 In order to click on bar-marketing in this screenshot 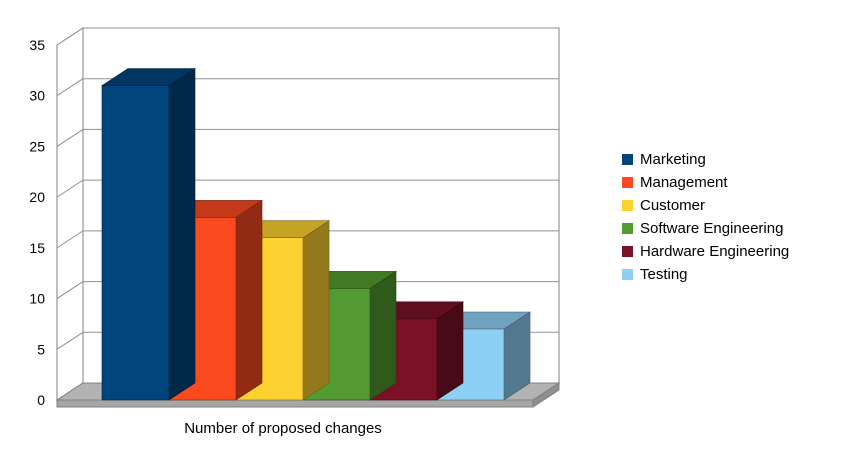, I will do `click(148, 234)`.